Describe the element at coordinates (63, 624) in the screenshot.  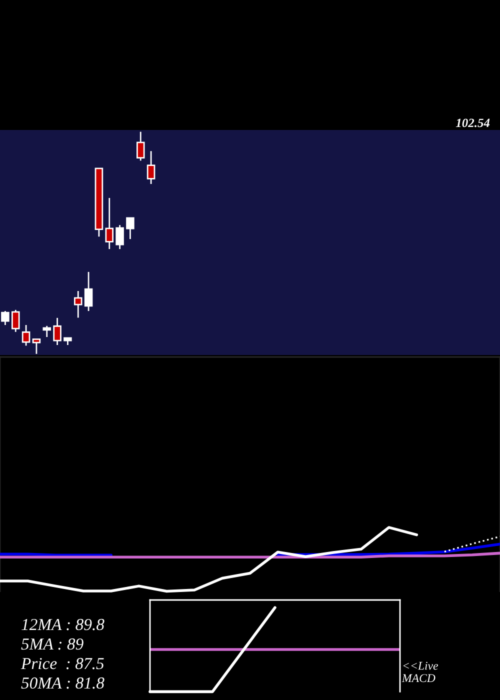
I see `text: 12MA : 89.8` at that location.